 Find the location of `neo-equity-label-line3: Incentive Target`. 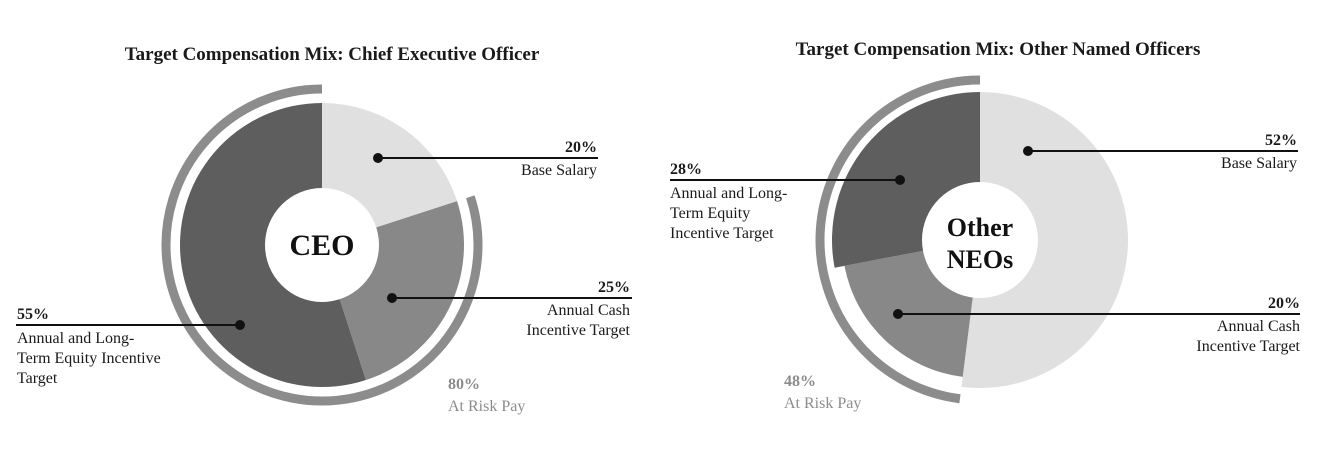

neo-equity-label-line3: Incentive Target is located at coordinates (722, 233).